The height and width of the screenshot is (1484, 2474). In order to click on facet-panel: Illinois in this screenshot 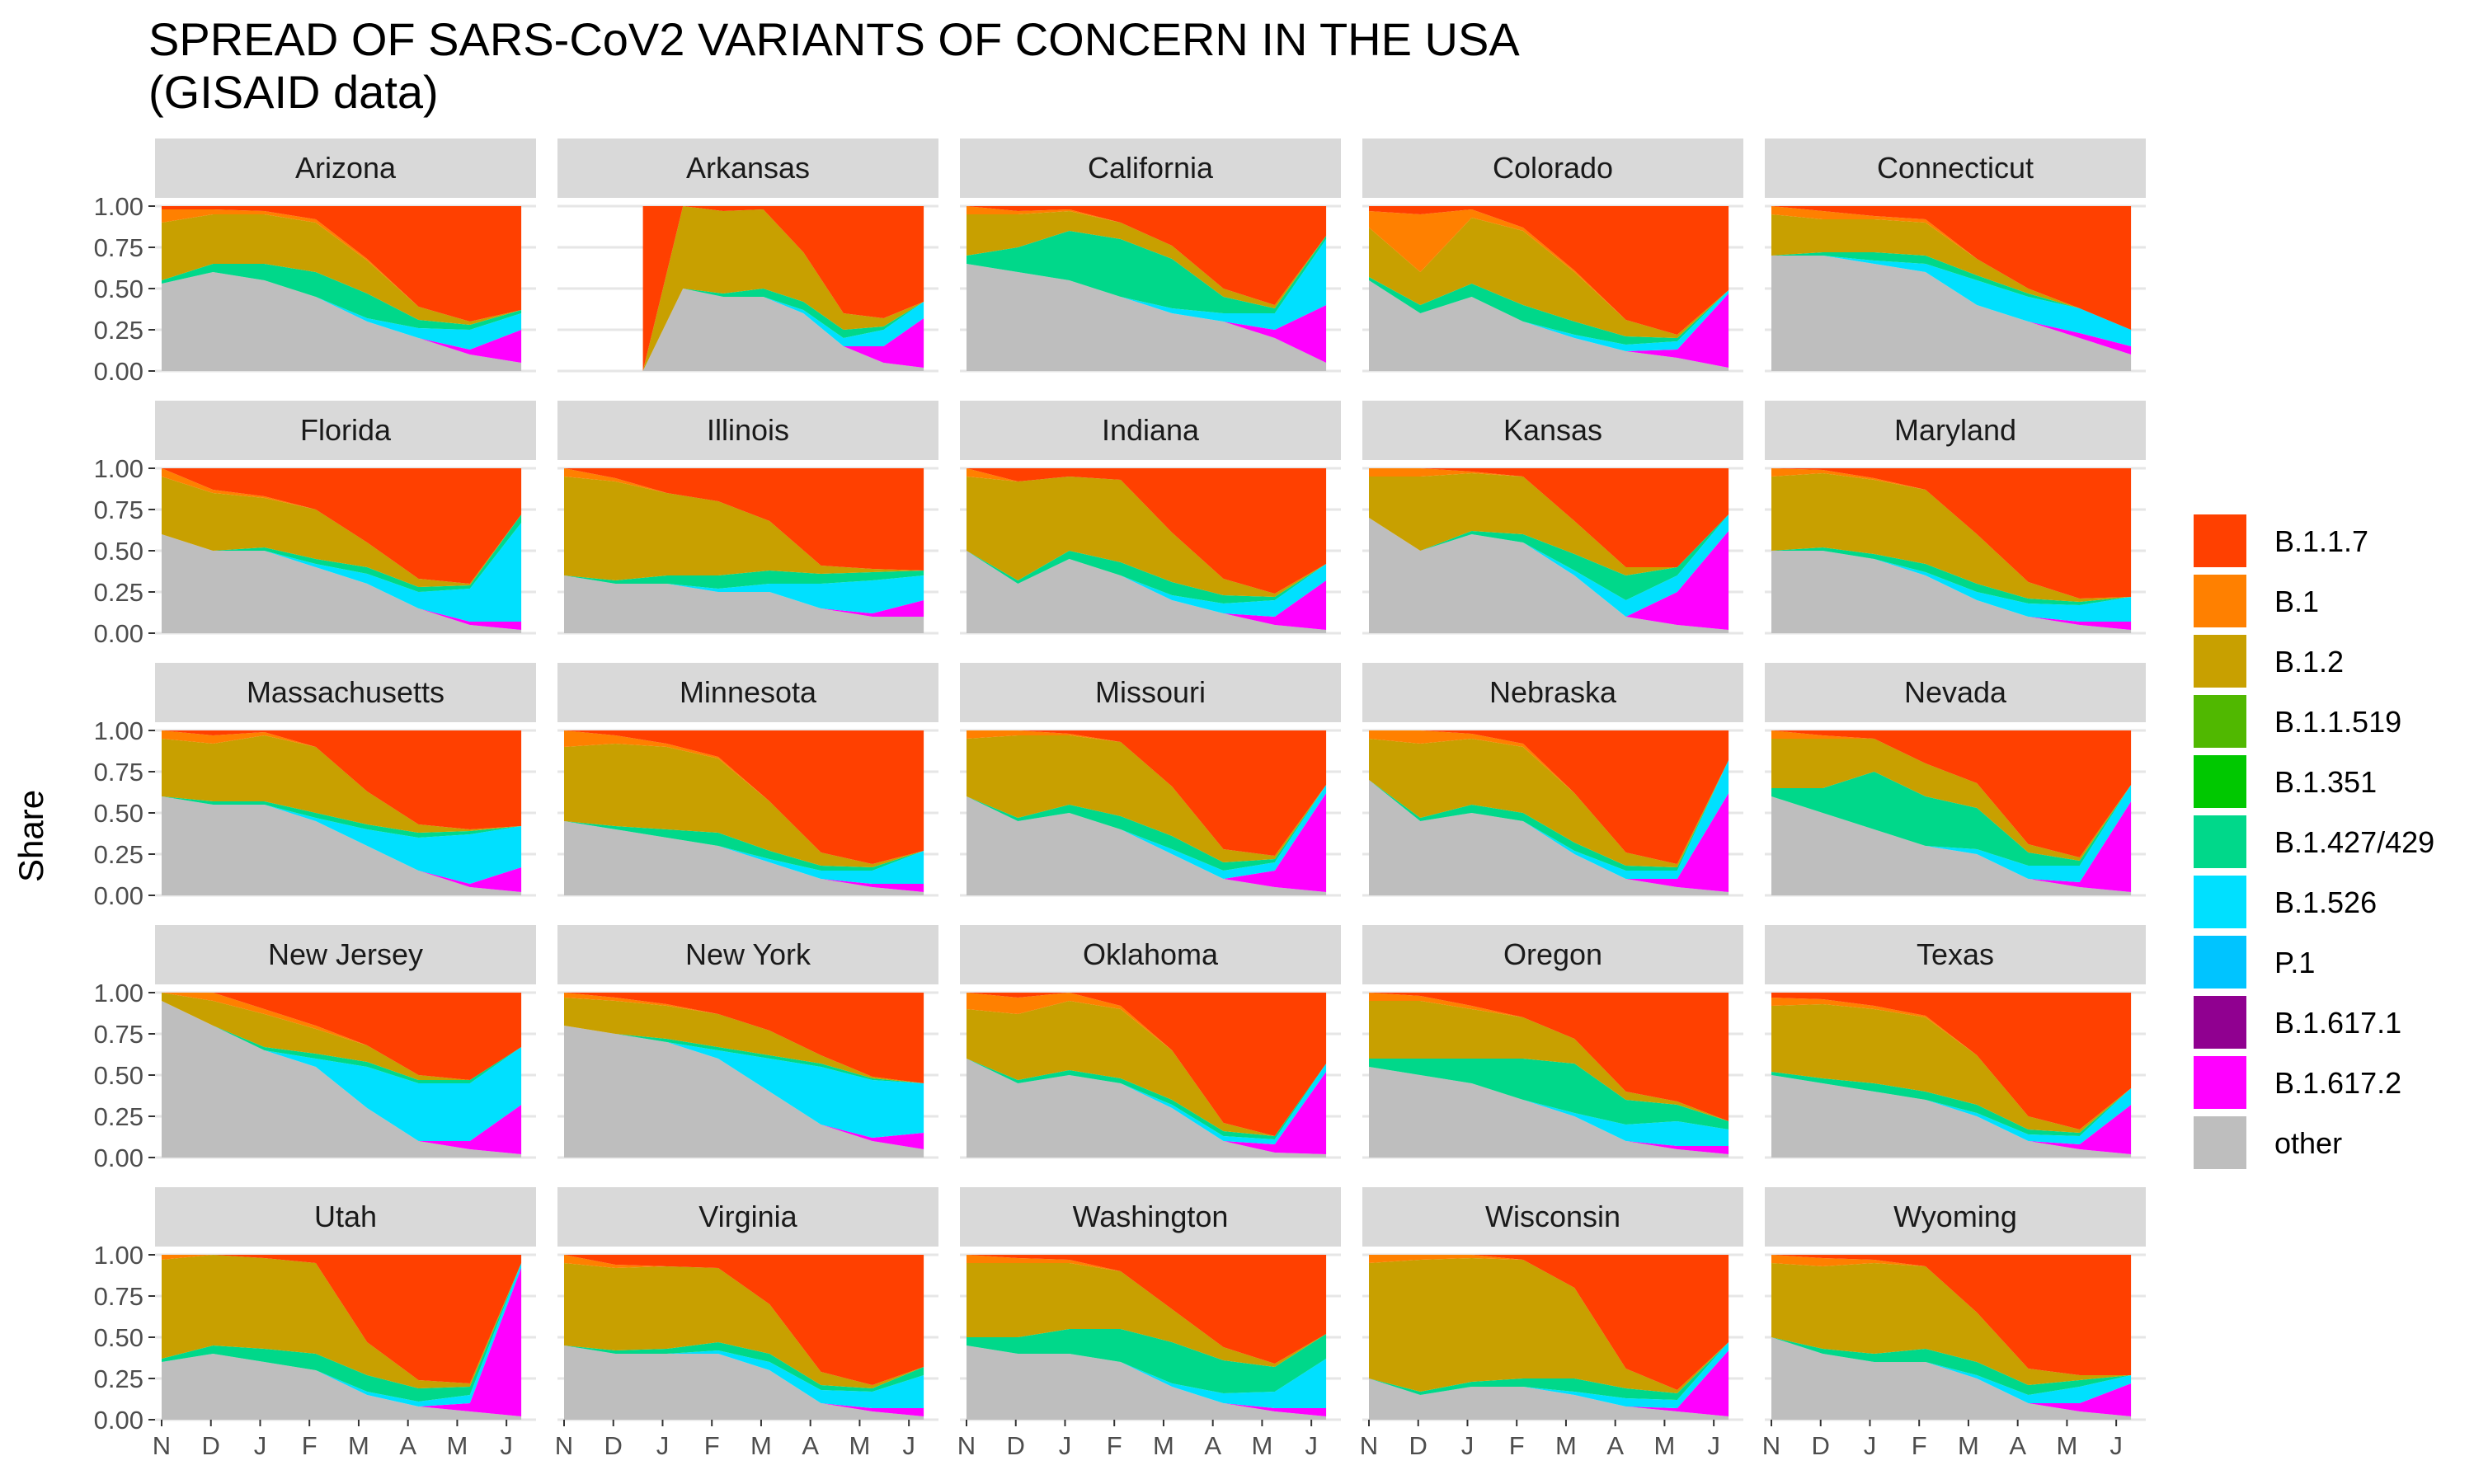, I will do `click(747, 518)`.